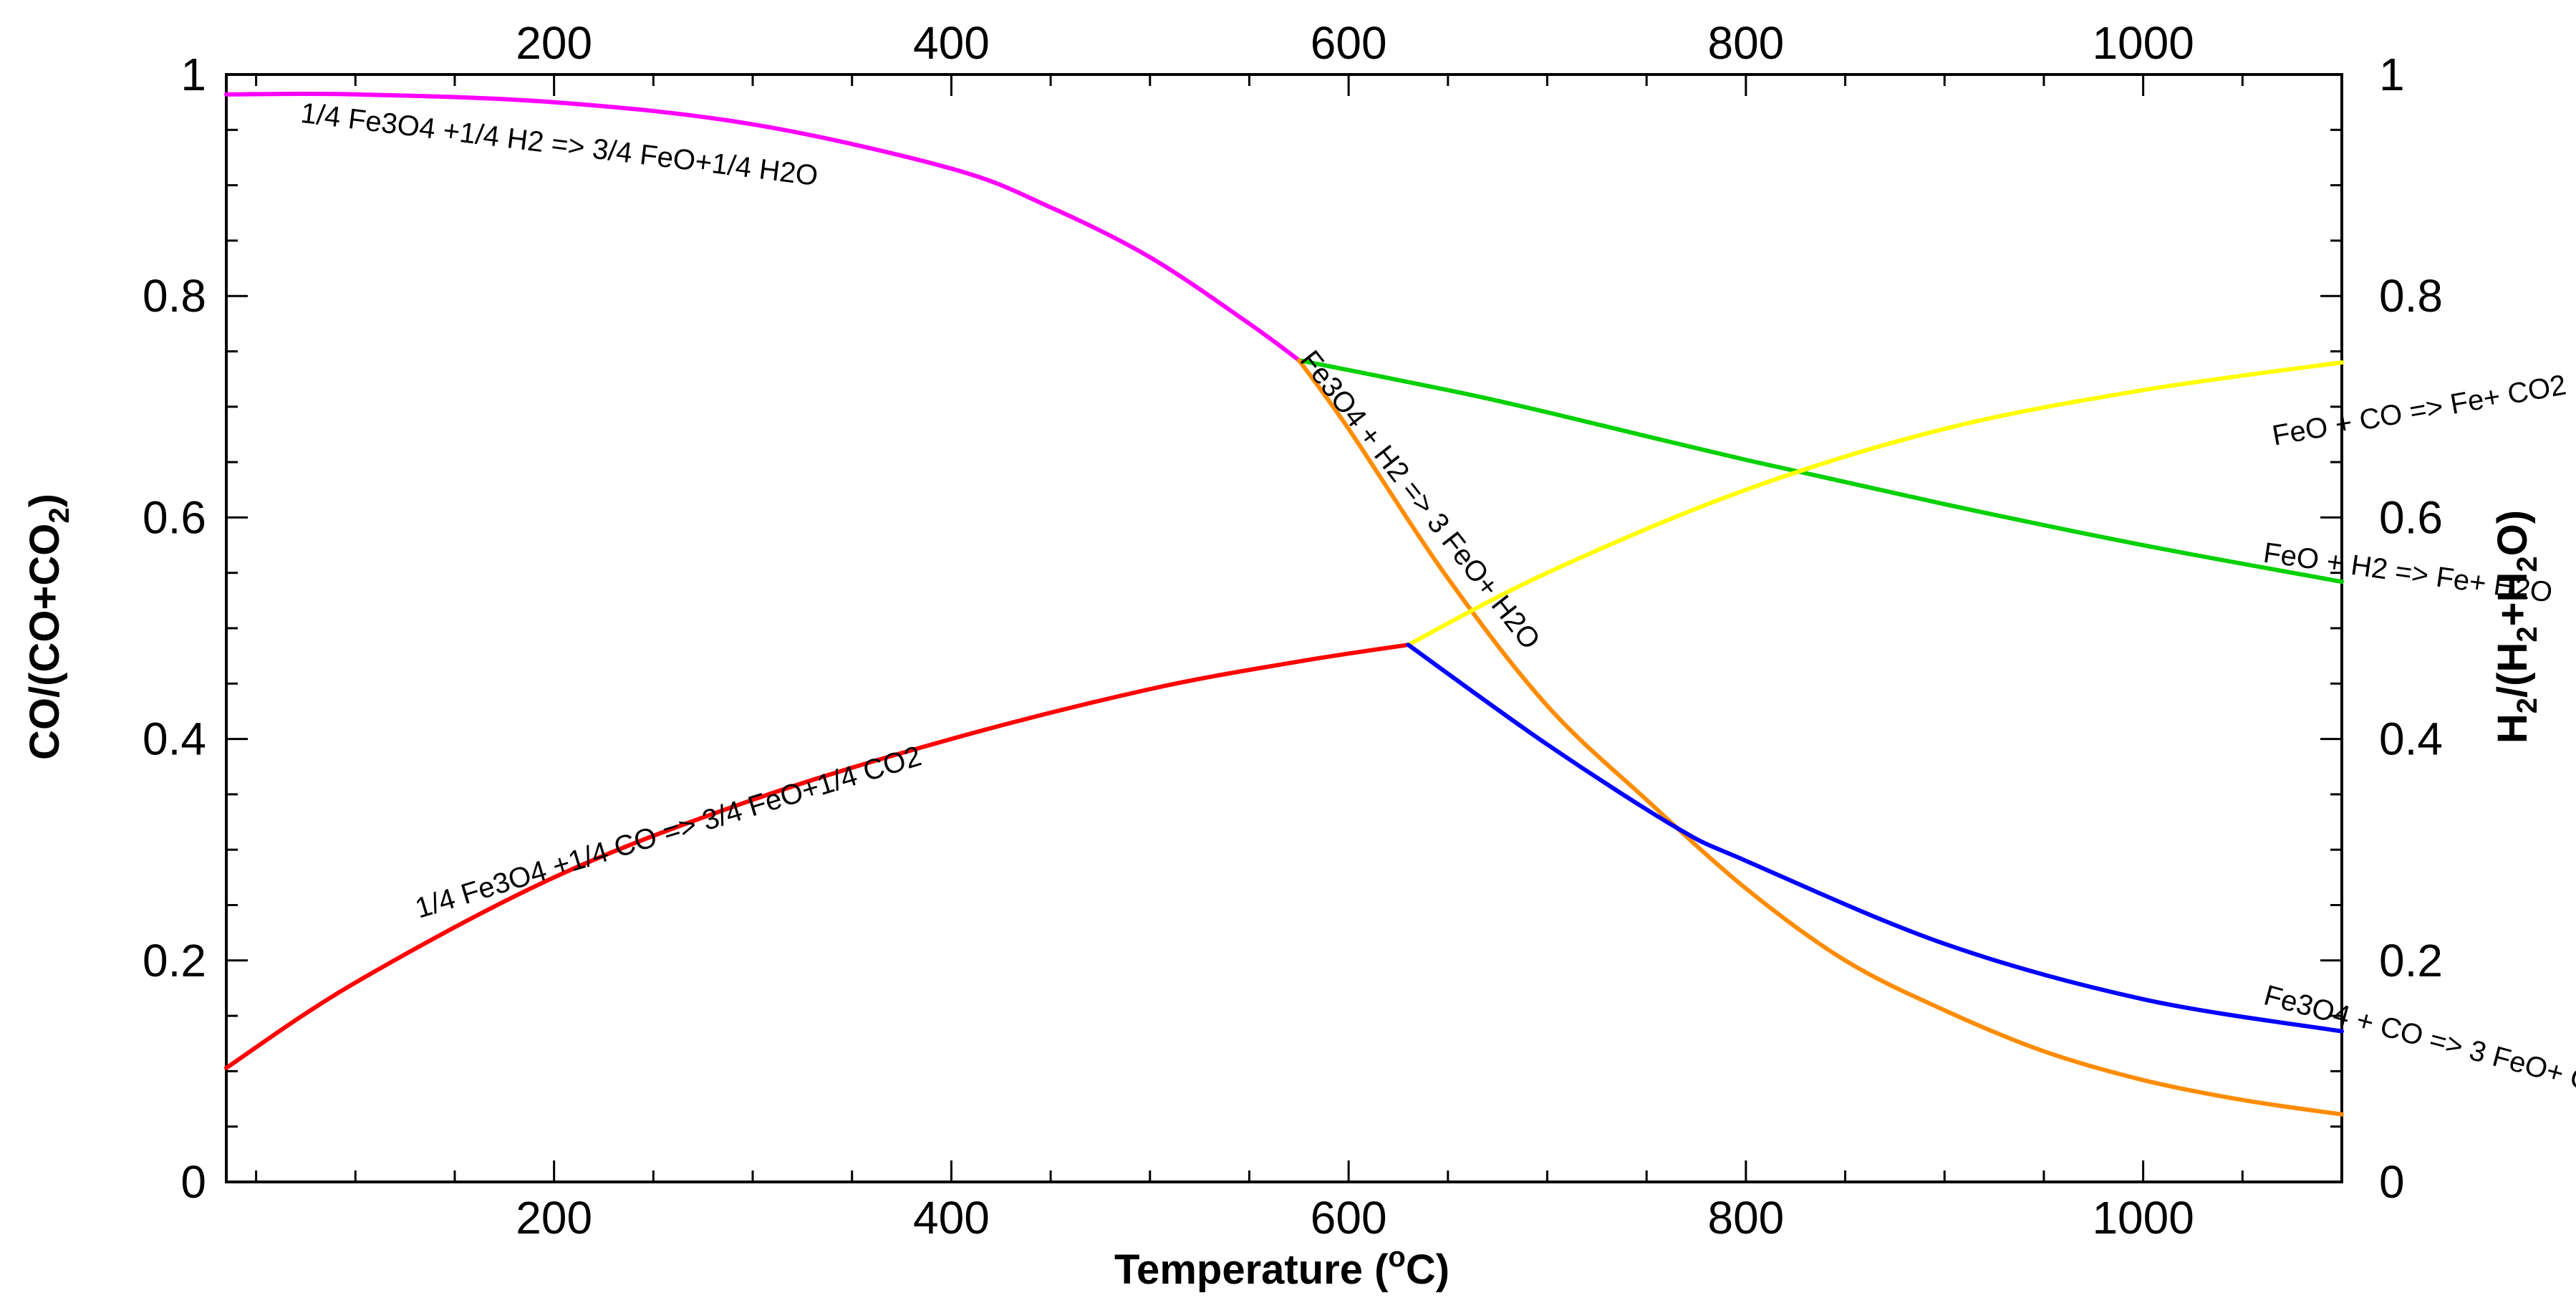 Image resolution: width=2576 pixels, height=1303 pixels. Describe the element at coordinates (2392, 1182) in the screenshot. I see `y-tick-label-right: 0` at that location.